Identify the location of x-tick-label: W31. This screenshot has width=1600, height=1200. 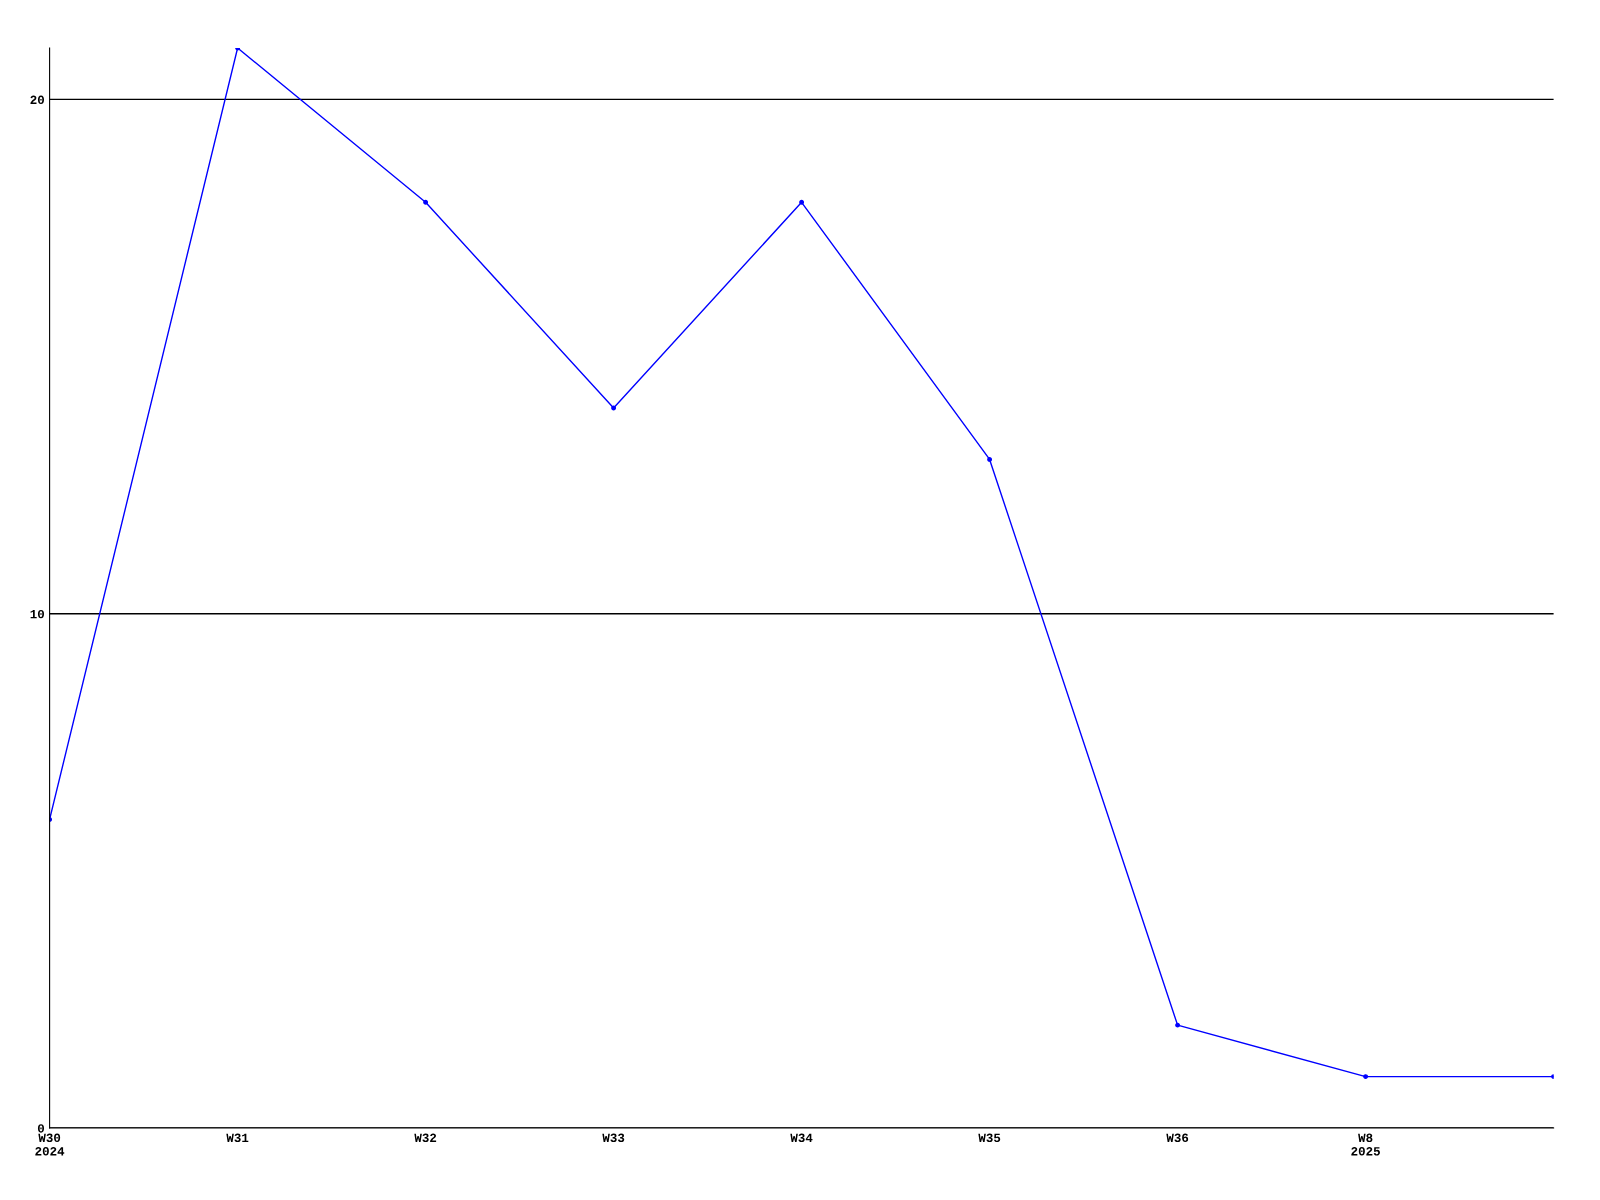
(237, 1138).